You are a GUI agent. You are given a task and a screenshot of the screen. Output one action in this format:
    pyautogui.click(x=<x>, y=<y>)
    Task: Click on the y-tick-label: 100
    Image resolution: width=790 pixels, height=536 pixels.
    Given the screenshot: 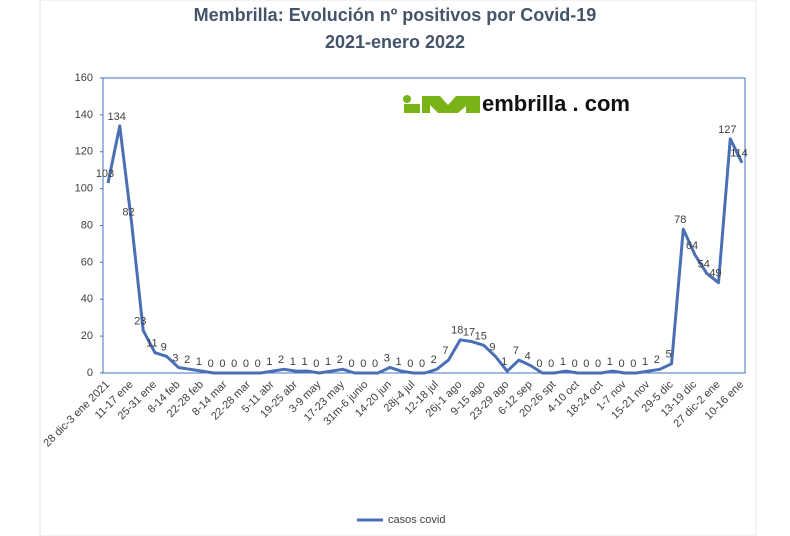 What is the action you would take?
    pyautogui.click(x=84, y=189)
    